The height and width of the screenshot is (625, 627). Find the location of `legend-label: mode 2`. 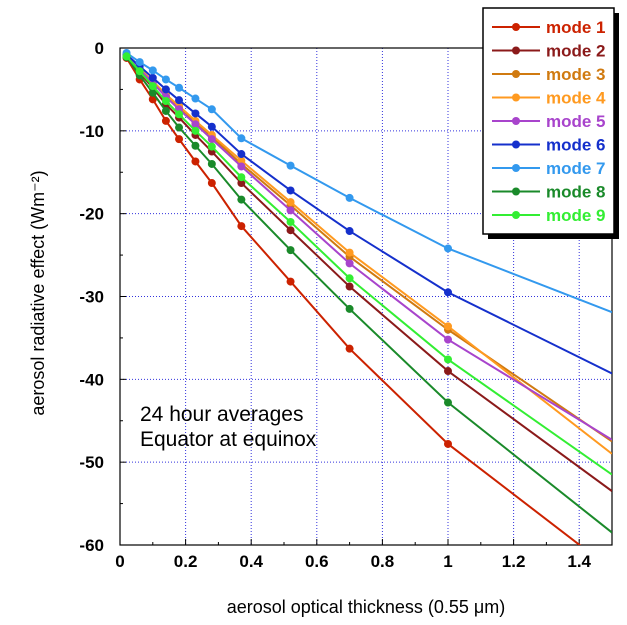

legend-label: mode 2 is located at coordinates (576, 51).